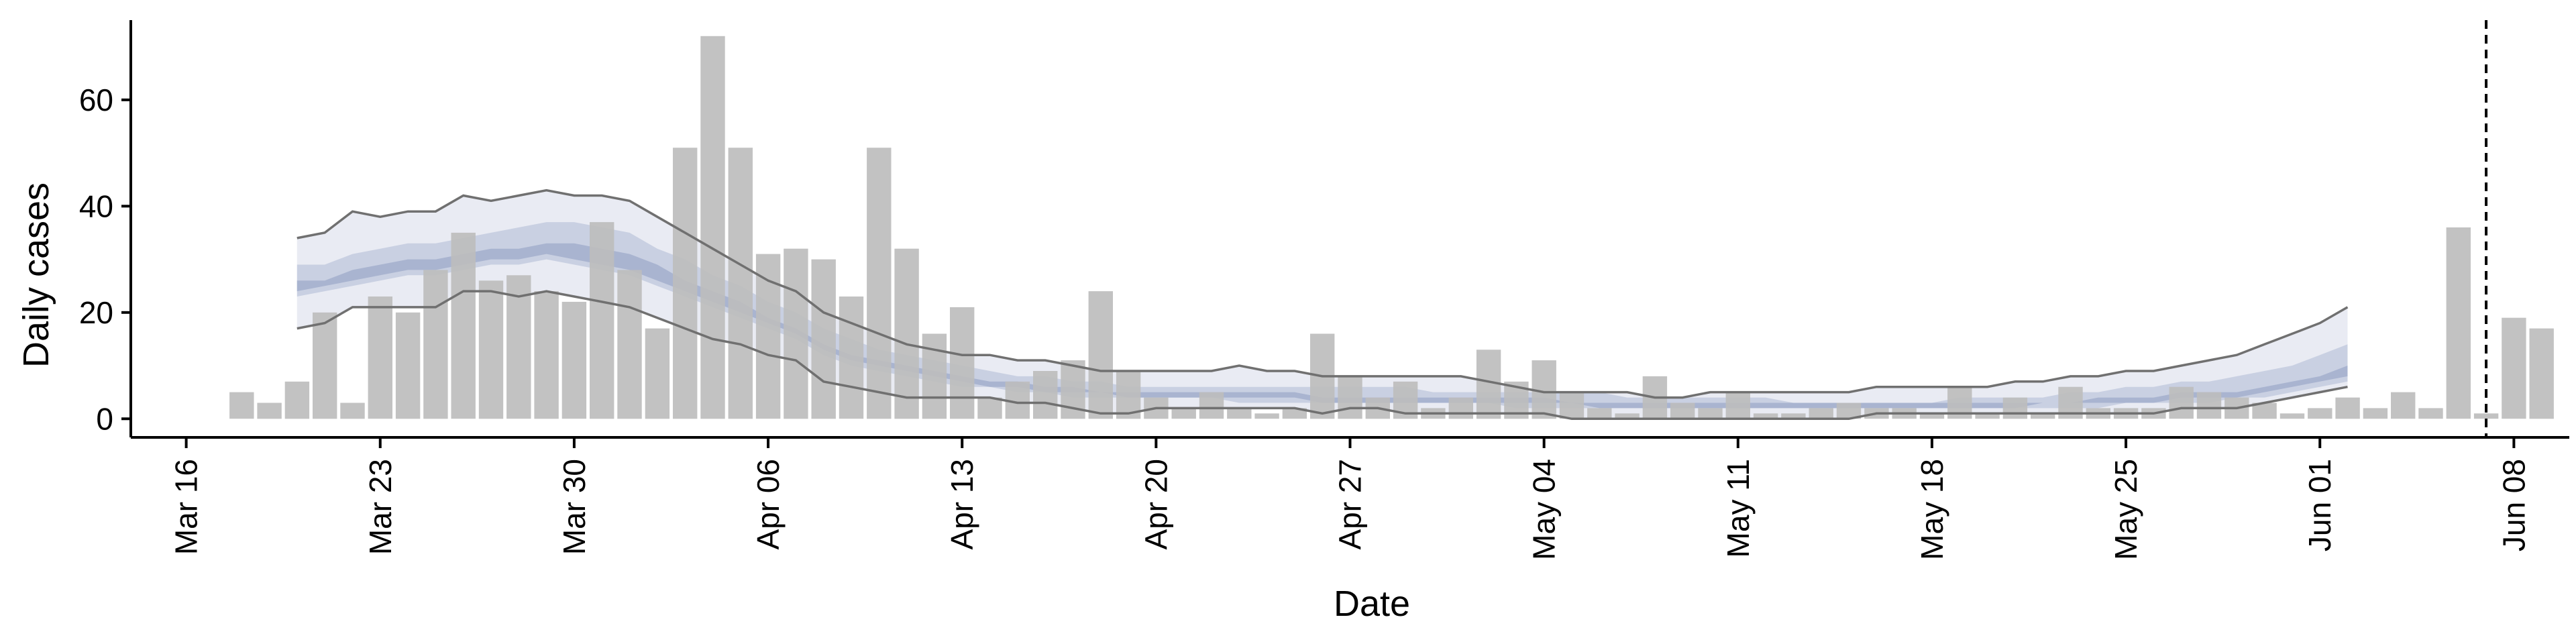 The image size is (2576, 644). What do you see at coordinates (186, 507) in the screenshot?
I see `x-tick-label: Mar 16` at bounding box center [186, 507].